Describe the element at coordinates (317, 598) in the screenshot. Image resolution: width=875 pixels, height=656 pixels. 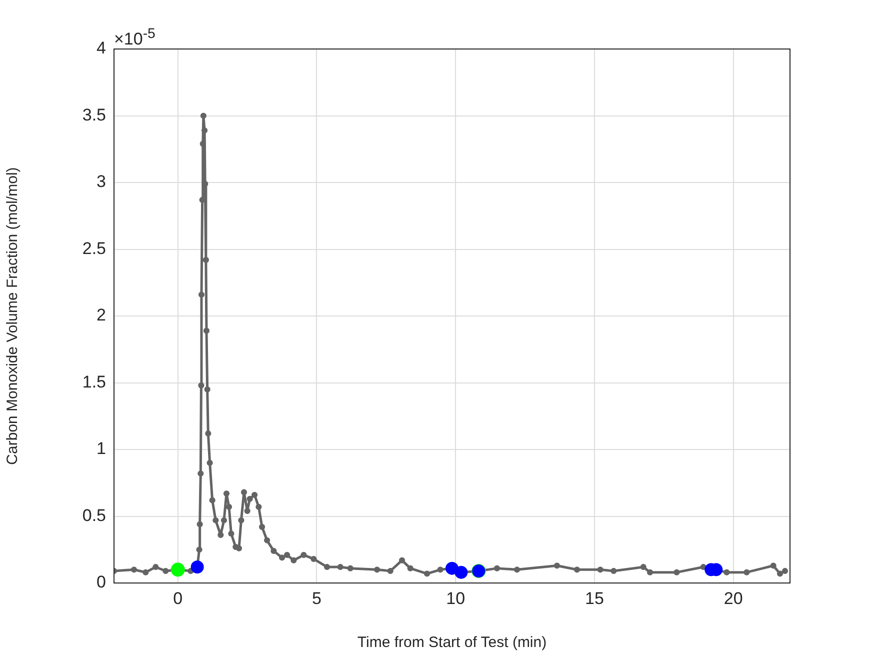
I see `x-tick-label: 5` at that location.